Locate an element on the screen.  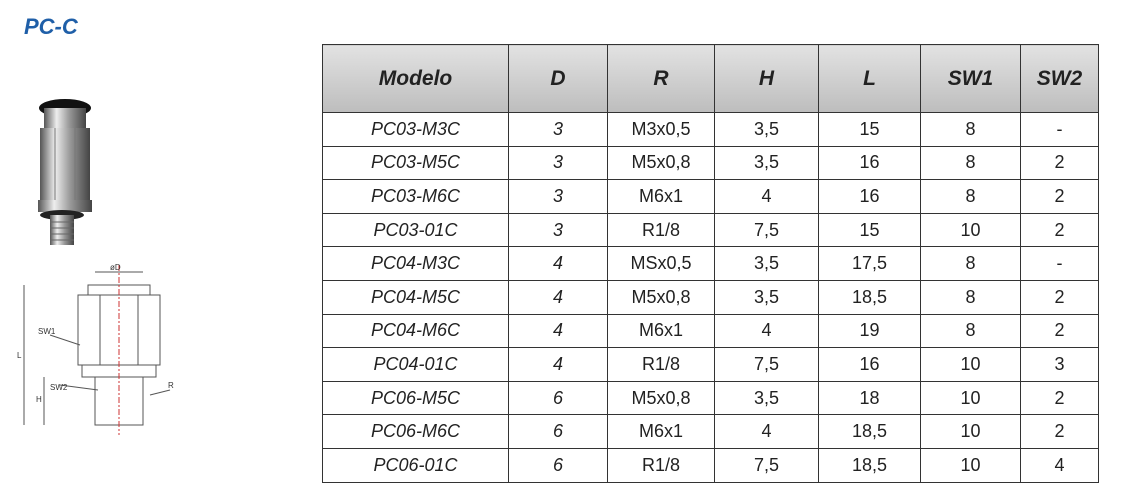
table-row: PC04-M6C 4 M6x1 4 19 8 2 is located at coordinates (710, 331).